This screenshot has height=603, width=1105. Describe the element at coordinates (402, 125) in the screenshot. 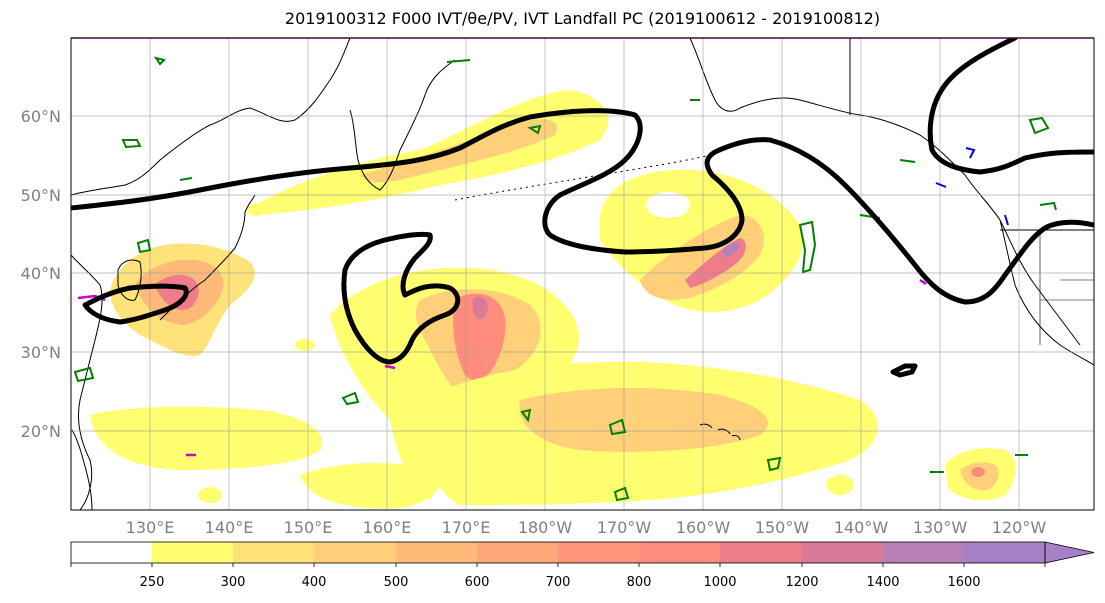

I see `coast-kamchatka` at that location.